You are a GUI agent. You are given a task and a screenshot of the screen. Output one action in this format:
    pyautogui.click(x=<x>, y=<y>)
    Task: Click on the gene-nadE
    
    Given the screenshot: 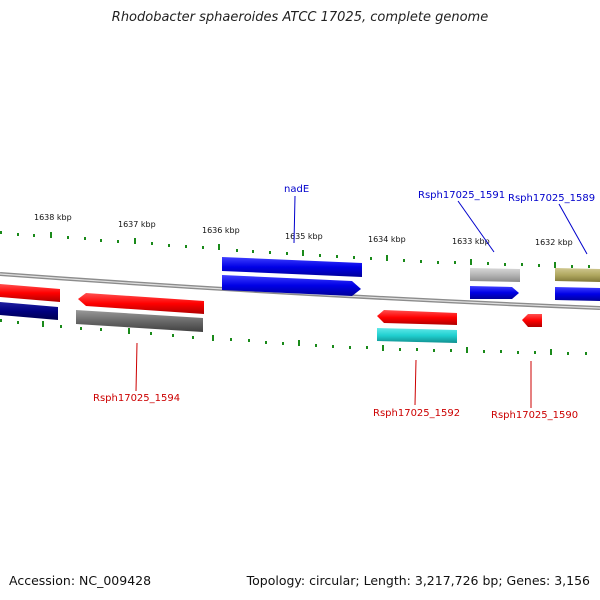 What is the action you would take?
    pyautogui.click(x=291, y=285)
    